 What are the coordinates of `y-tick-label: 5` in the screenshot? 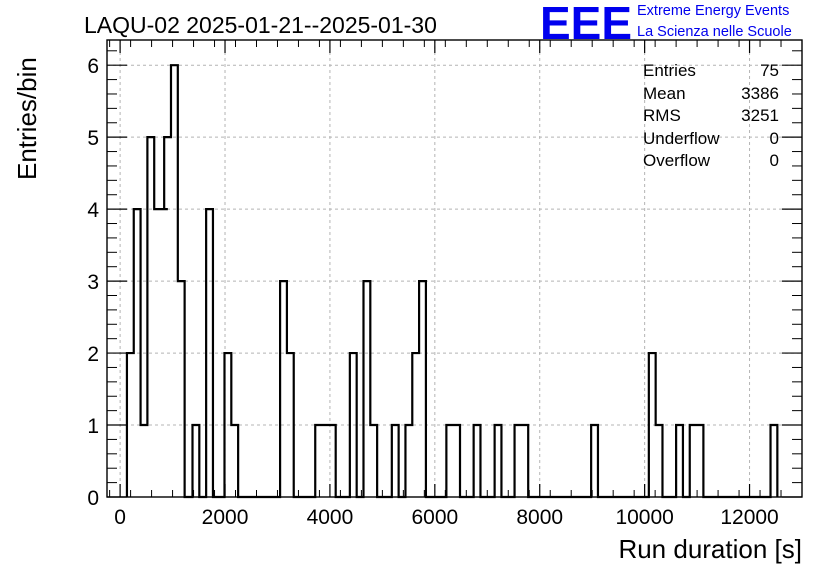 It's located at (93, 138).